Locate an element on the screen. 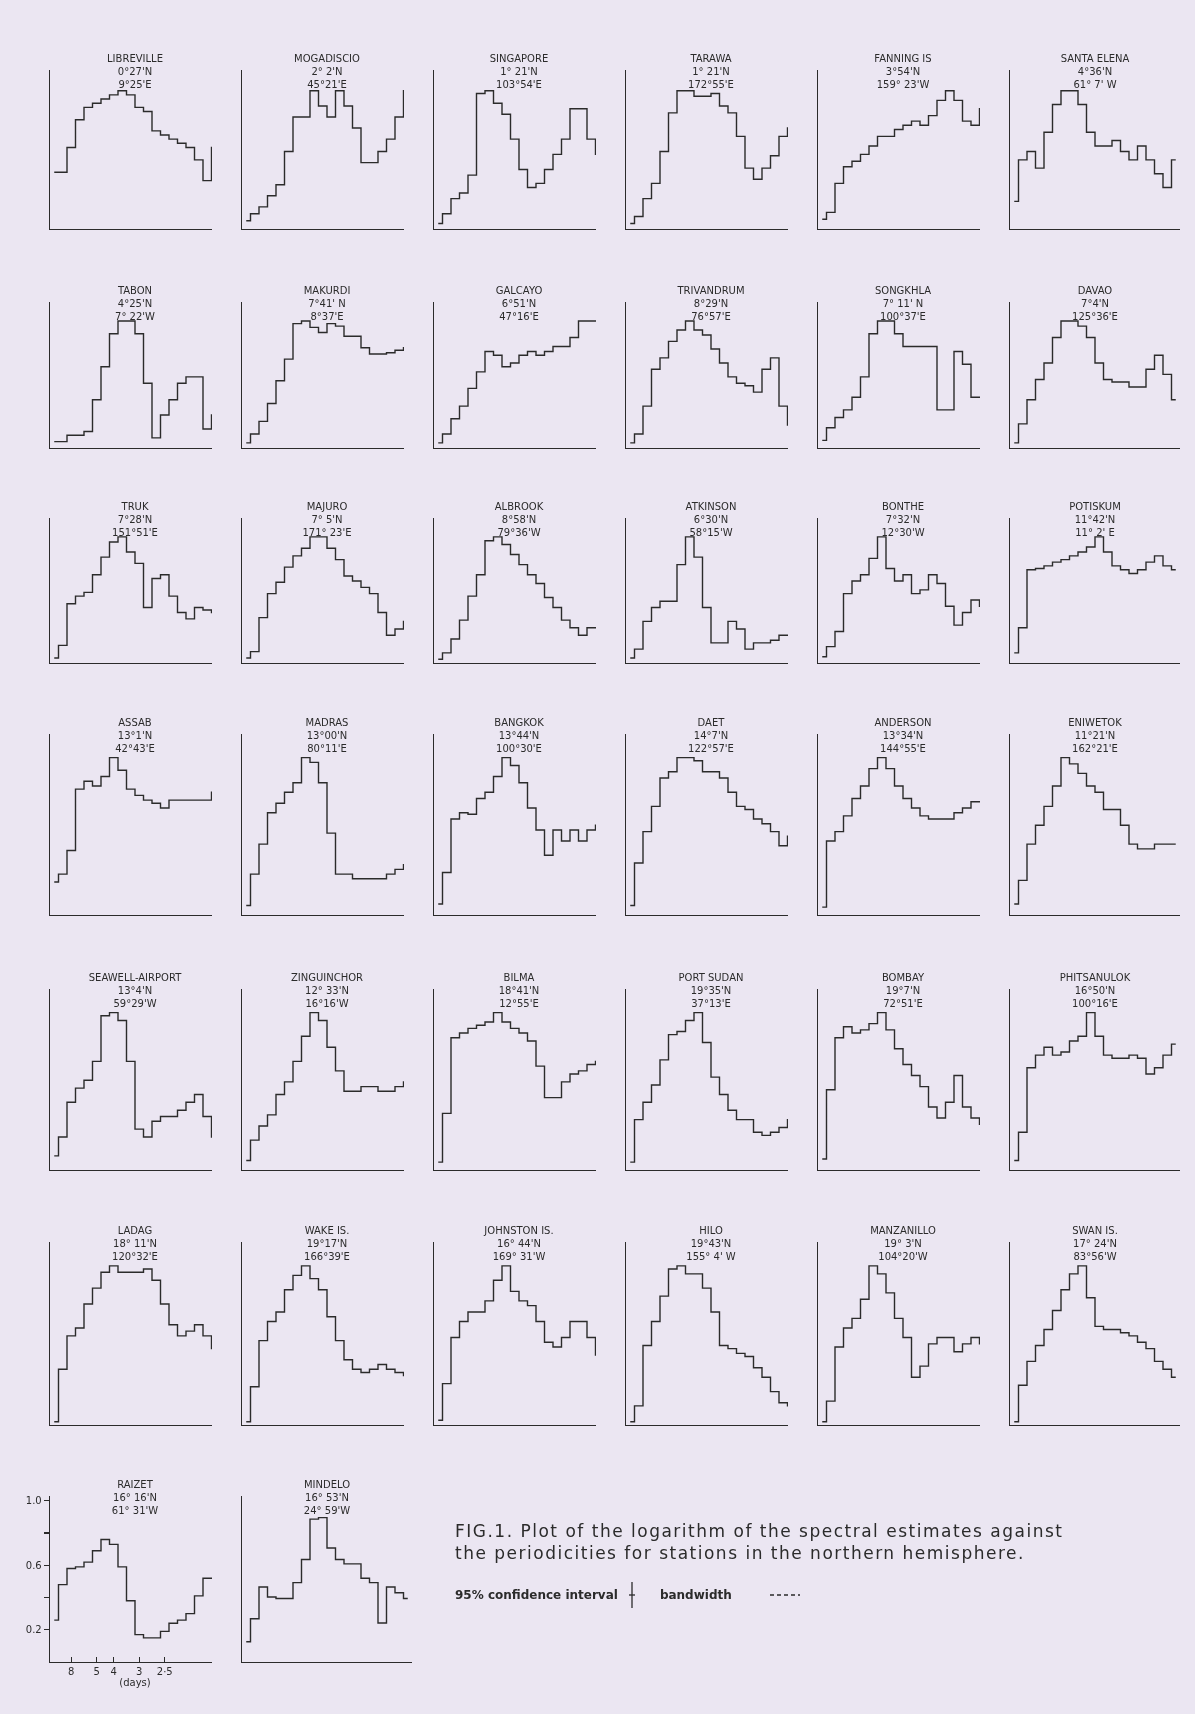 This screenshot has width=1195, height=1714. chart-subtitle: 7°4'N 125°36'E is located at coordinates (1095, 310).